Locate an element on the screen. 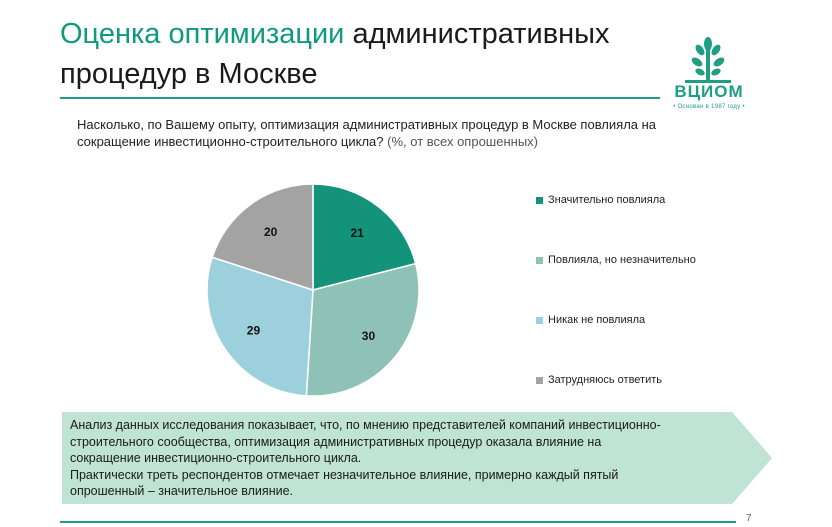 The image size is (832, 527). pie-data-label: 30 is located at coordinates (369, 336).